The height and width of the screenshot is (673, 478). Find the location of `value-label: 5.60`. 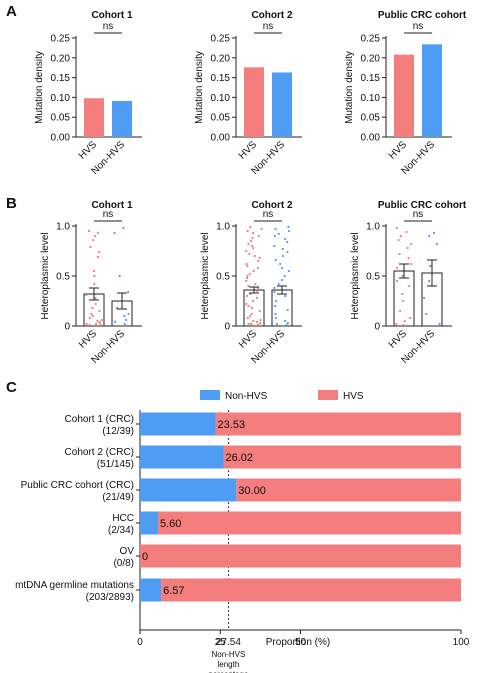

value-label: 5.60 is located at coordinates (170, 524).